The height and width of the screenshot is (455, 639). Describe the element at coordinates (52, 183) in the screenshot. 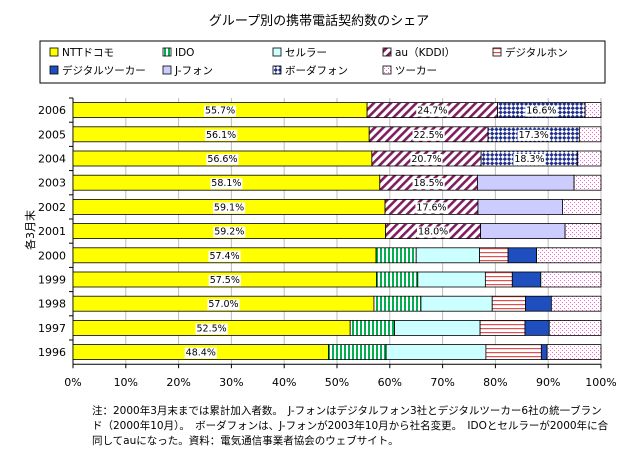

I see `y-tick-label: 2003` at that location.